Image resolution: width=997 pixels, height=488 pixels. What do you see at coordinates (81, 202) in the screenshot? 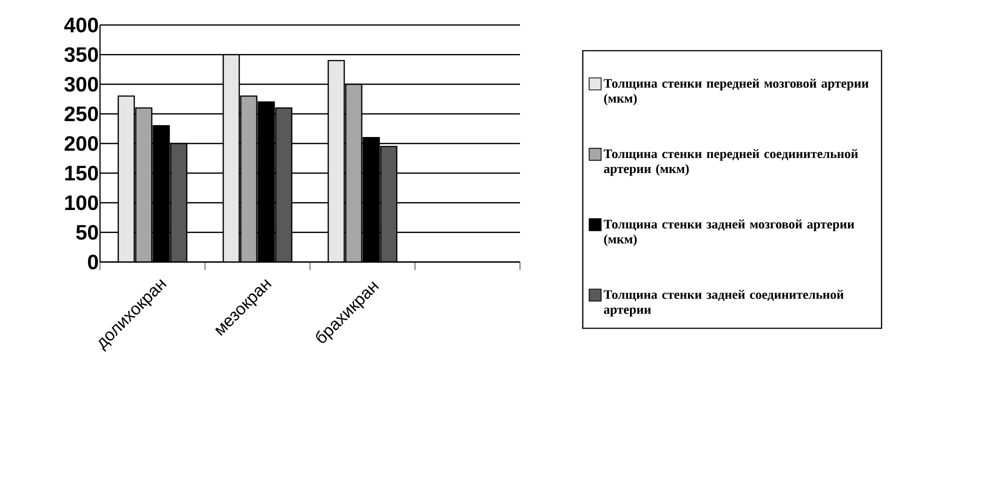
I see `y-tick-label: 100` at bounding box center [81, 202].